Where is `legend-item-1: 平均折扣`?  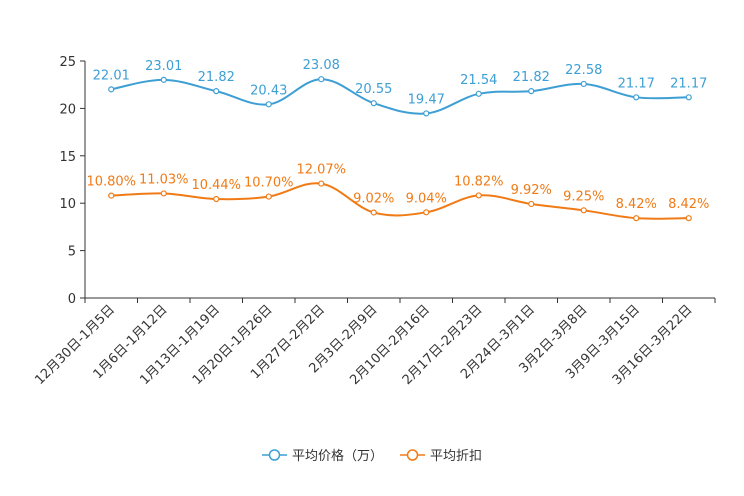
legend-item-1: 平均折扣 is located at coordinates (441, 456).